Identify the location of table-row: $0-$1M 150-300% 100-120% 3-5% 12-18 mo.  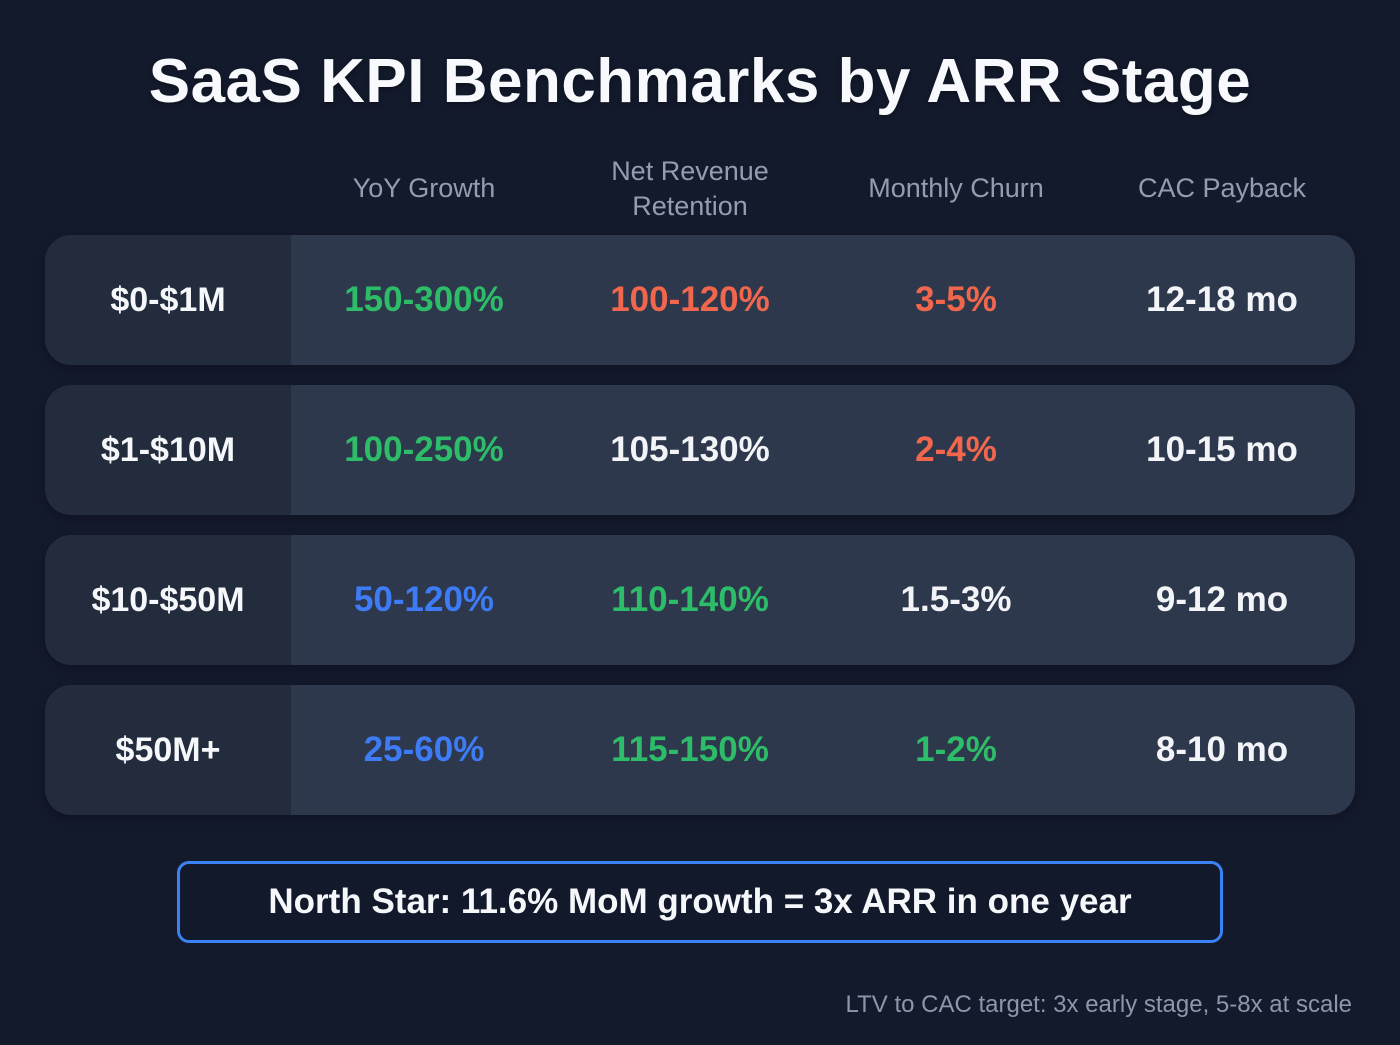
(700, 300).